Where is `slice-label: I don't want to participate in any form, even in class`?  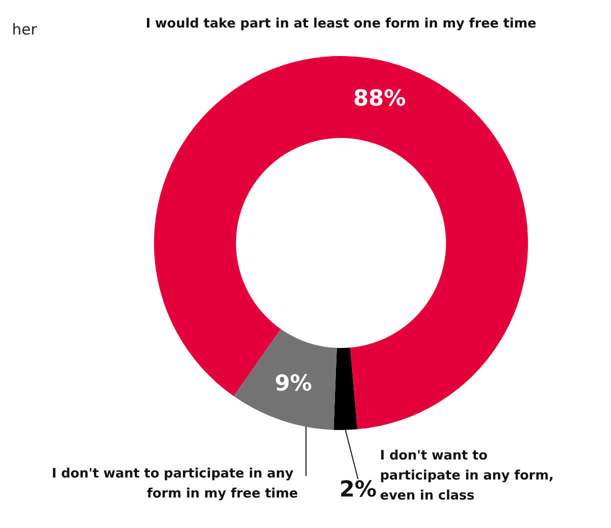
slice-label: I don't want to participate in any form, even in class is located at coordinates (469, 476).